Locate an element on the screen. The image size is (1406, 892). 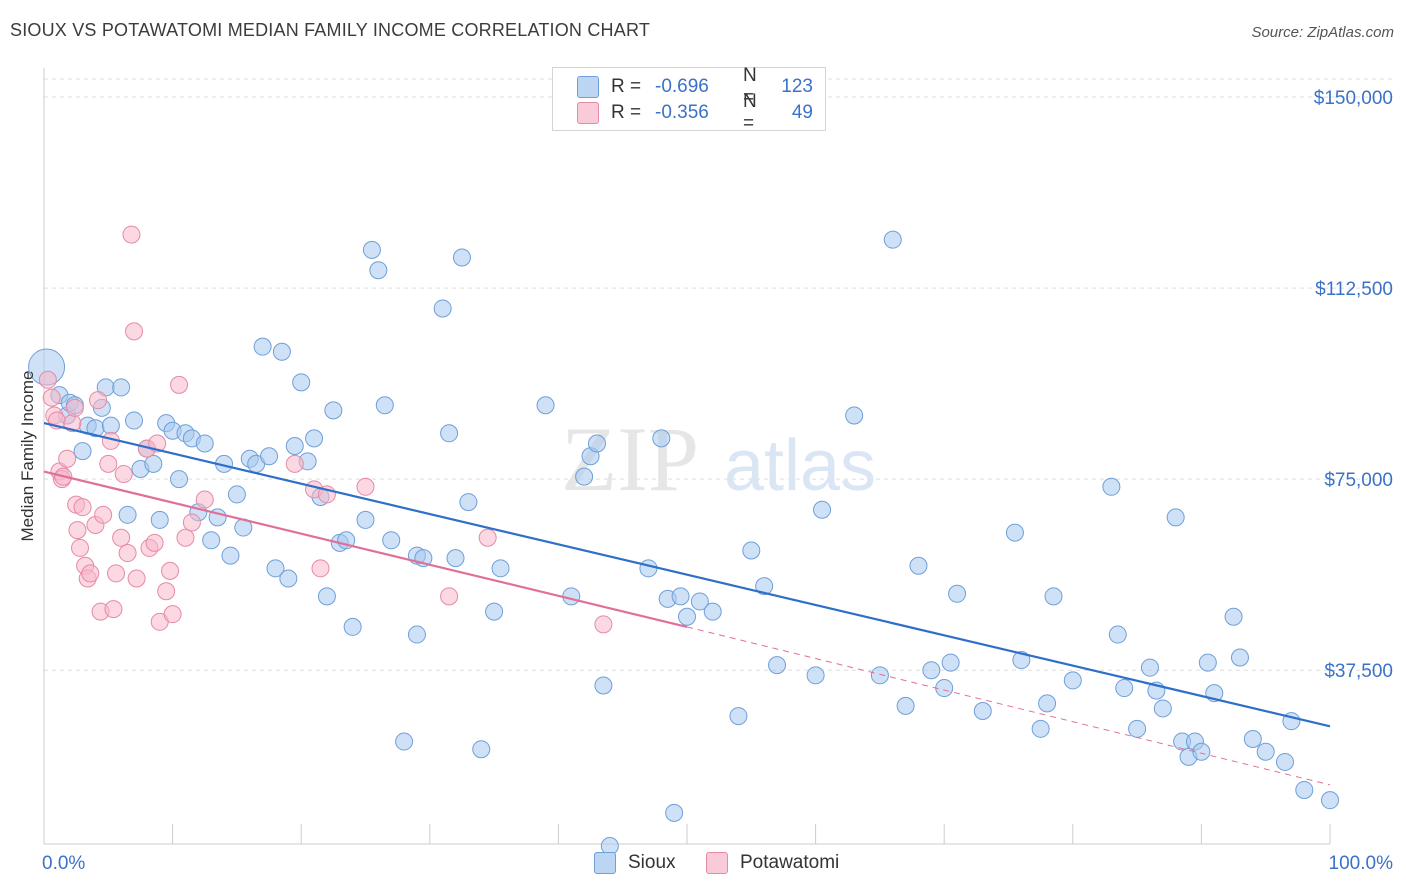
stats-legend: R = -0.696 N = 123 R = -0.356 N = 49 is located at coordinates (689, 99).